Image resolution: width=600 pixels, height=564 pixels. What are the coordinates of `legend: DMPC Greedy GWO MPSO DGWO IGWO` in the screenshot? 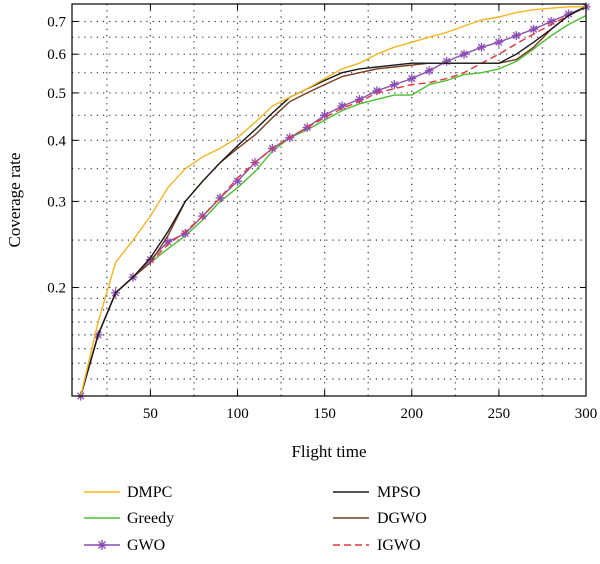 It's located at (255, 519).